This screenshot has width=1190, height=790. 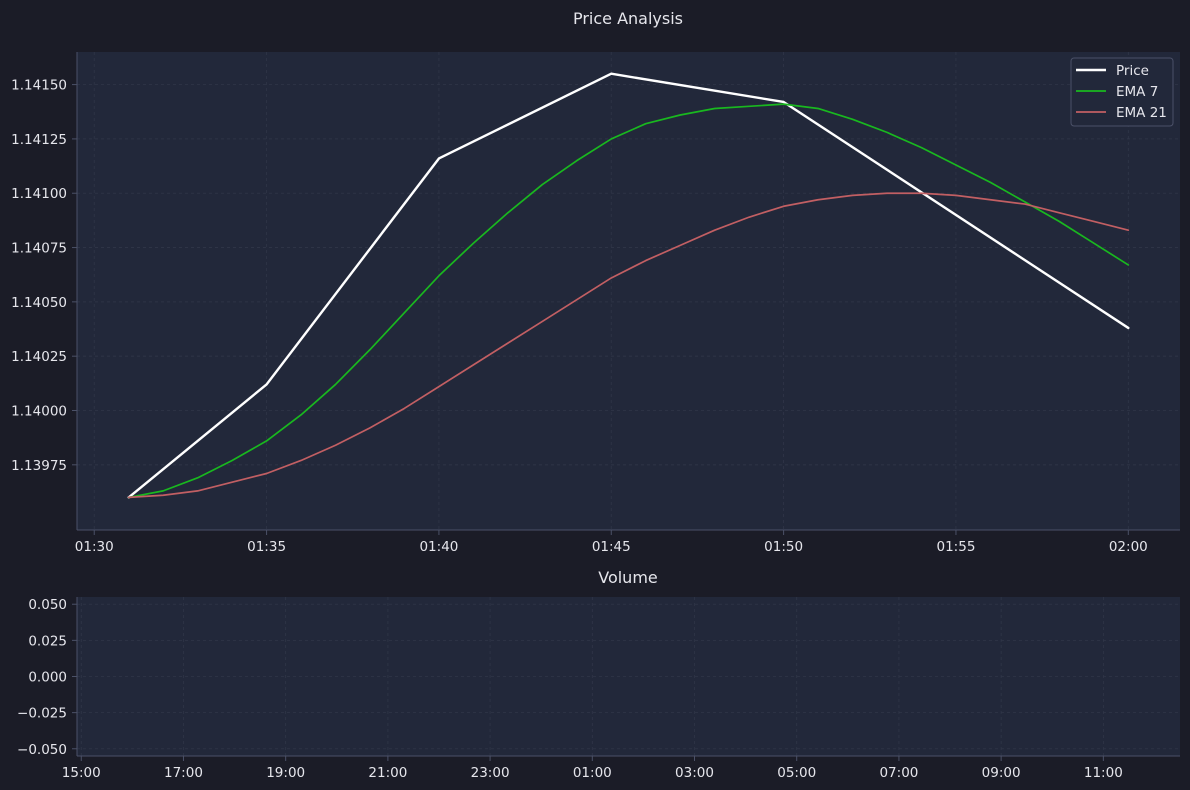 What do you see at coordinates (438, 547) in the screenshot?
I see `price-x-tick-label: 01:40` at bounding box center [438, 547].